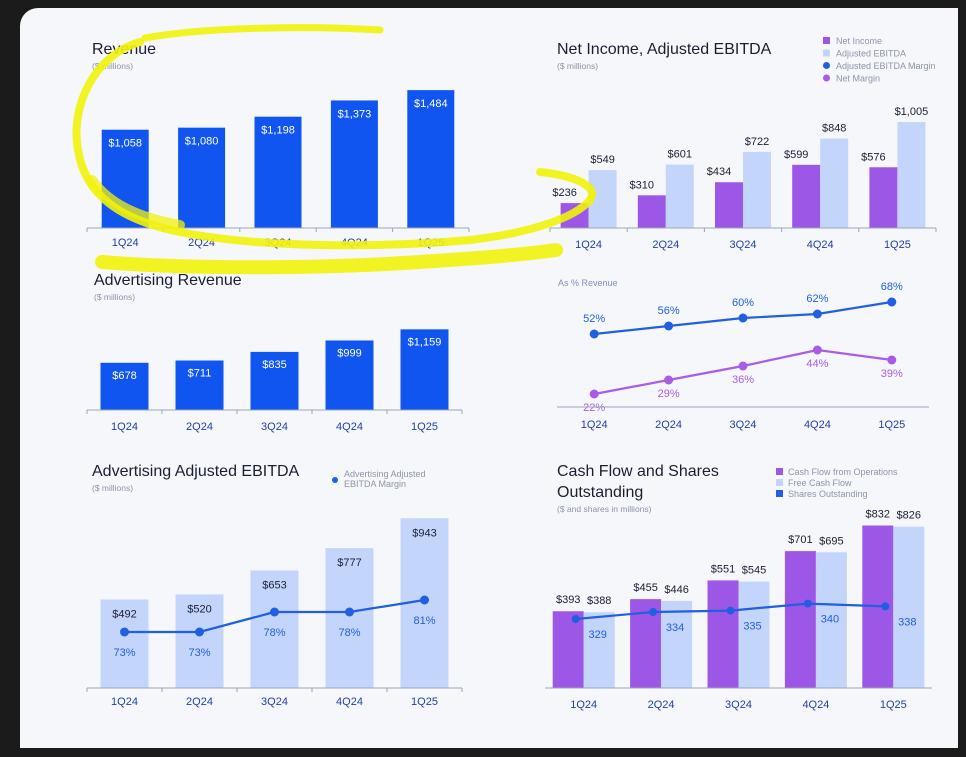 Image resolution: width=966 pixels, height=757 pixels. What do you see at coordinates (800, 540) in the screenshot?
I see `cash-flow-data-label: $701` at bounding box center [800, 540].